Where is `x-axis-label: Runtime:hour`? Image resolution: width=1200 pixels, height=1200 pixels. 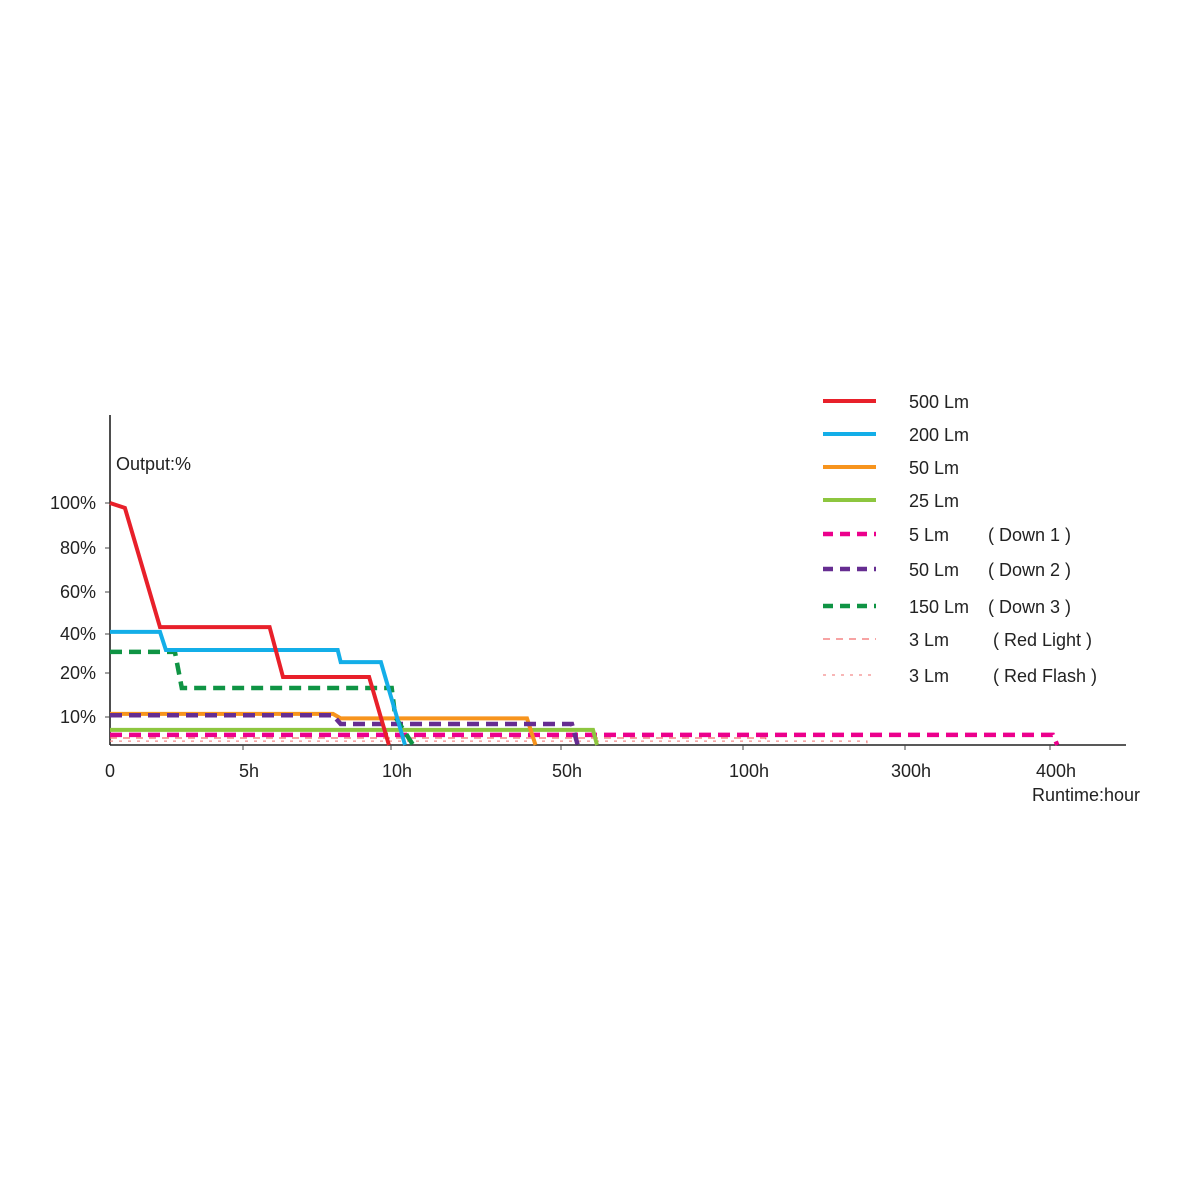
x-axis-label: Runtime:hour is located at coordinates (1086, 795).